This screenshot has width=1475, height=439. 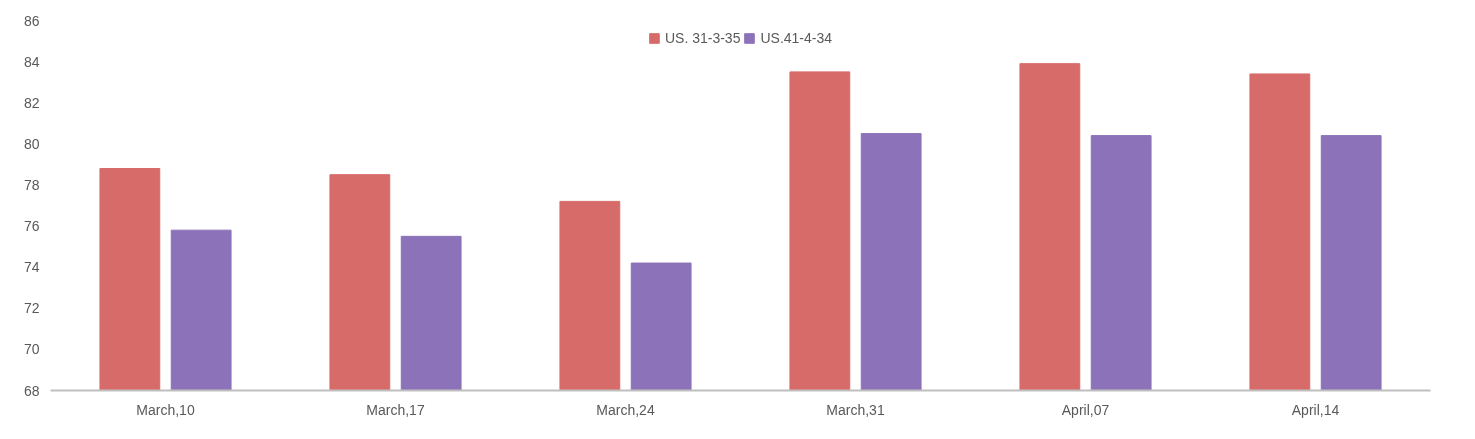 I want to click on x-tick-label: April,07, so click(x=1085, y=409).